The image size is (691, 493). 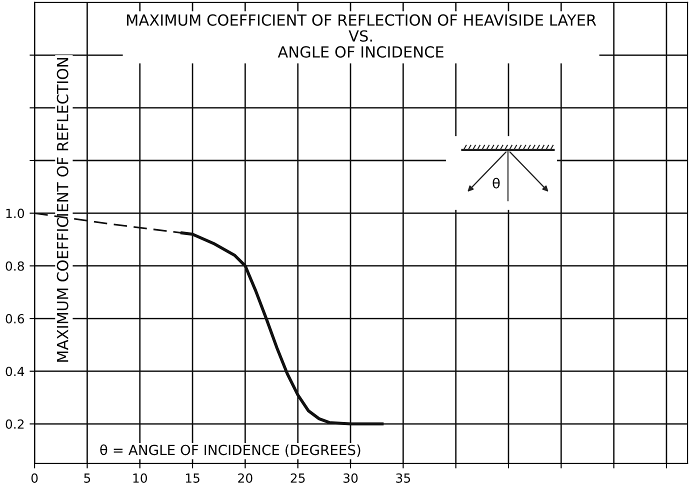 I want to click on x-tick-label: 10, so click(x=140, y=478).